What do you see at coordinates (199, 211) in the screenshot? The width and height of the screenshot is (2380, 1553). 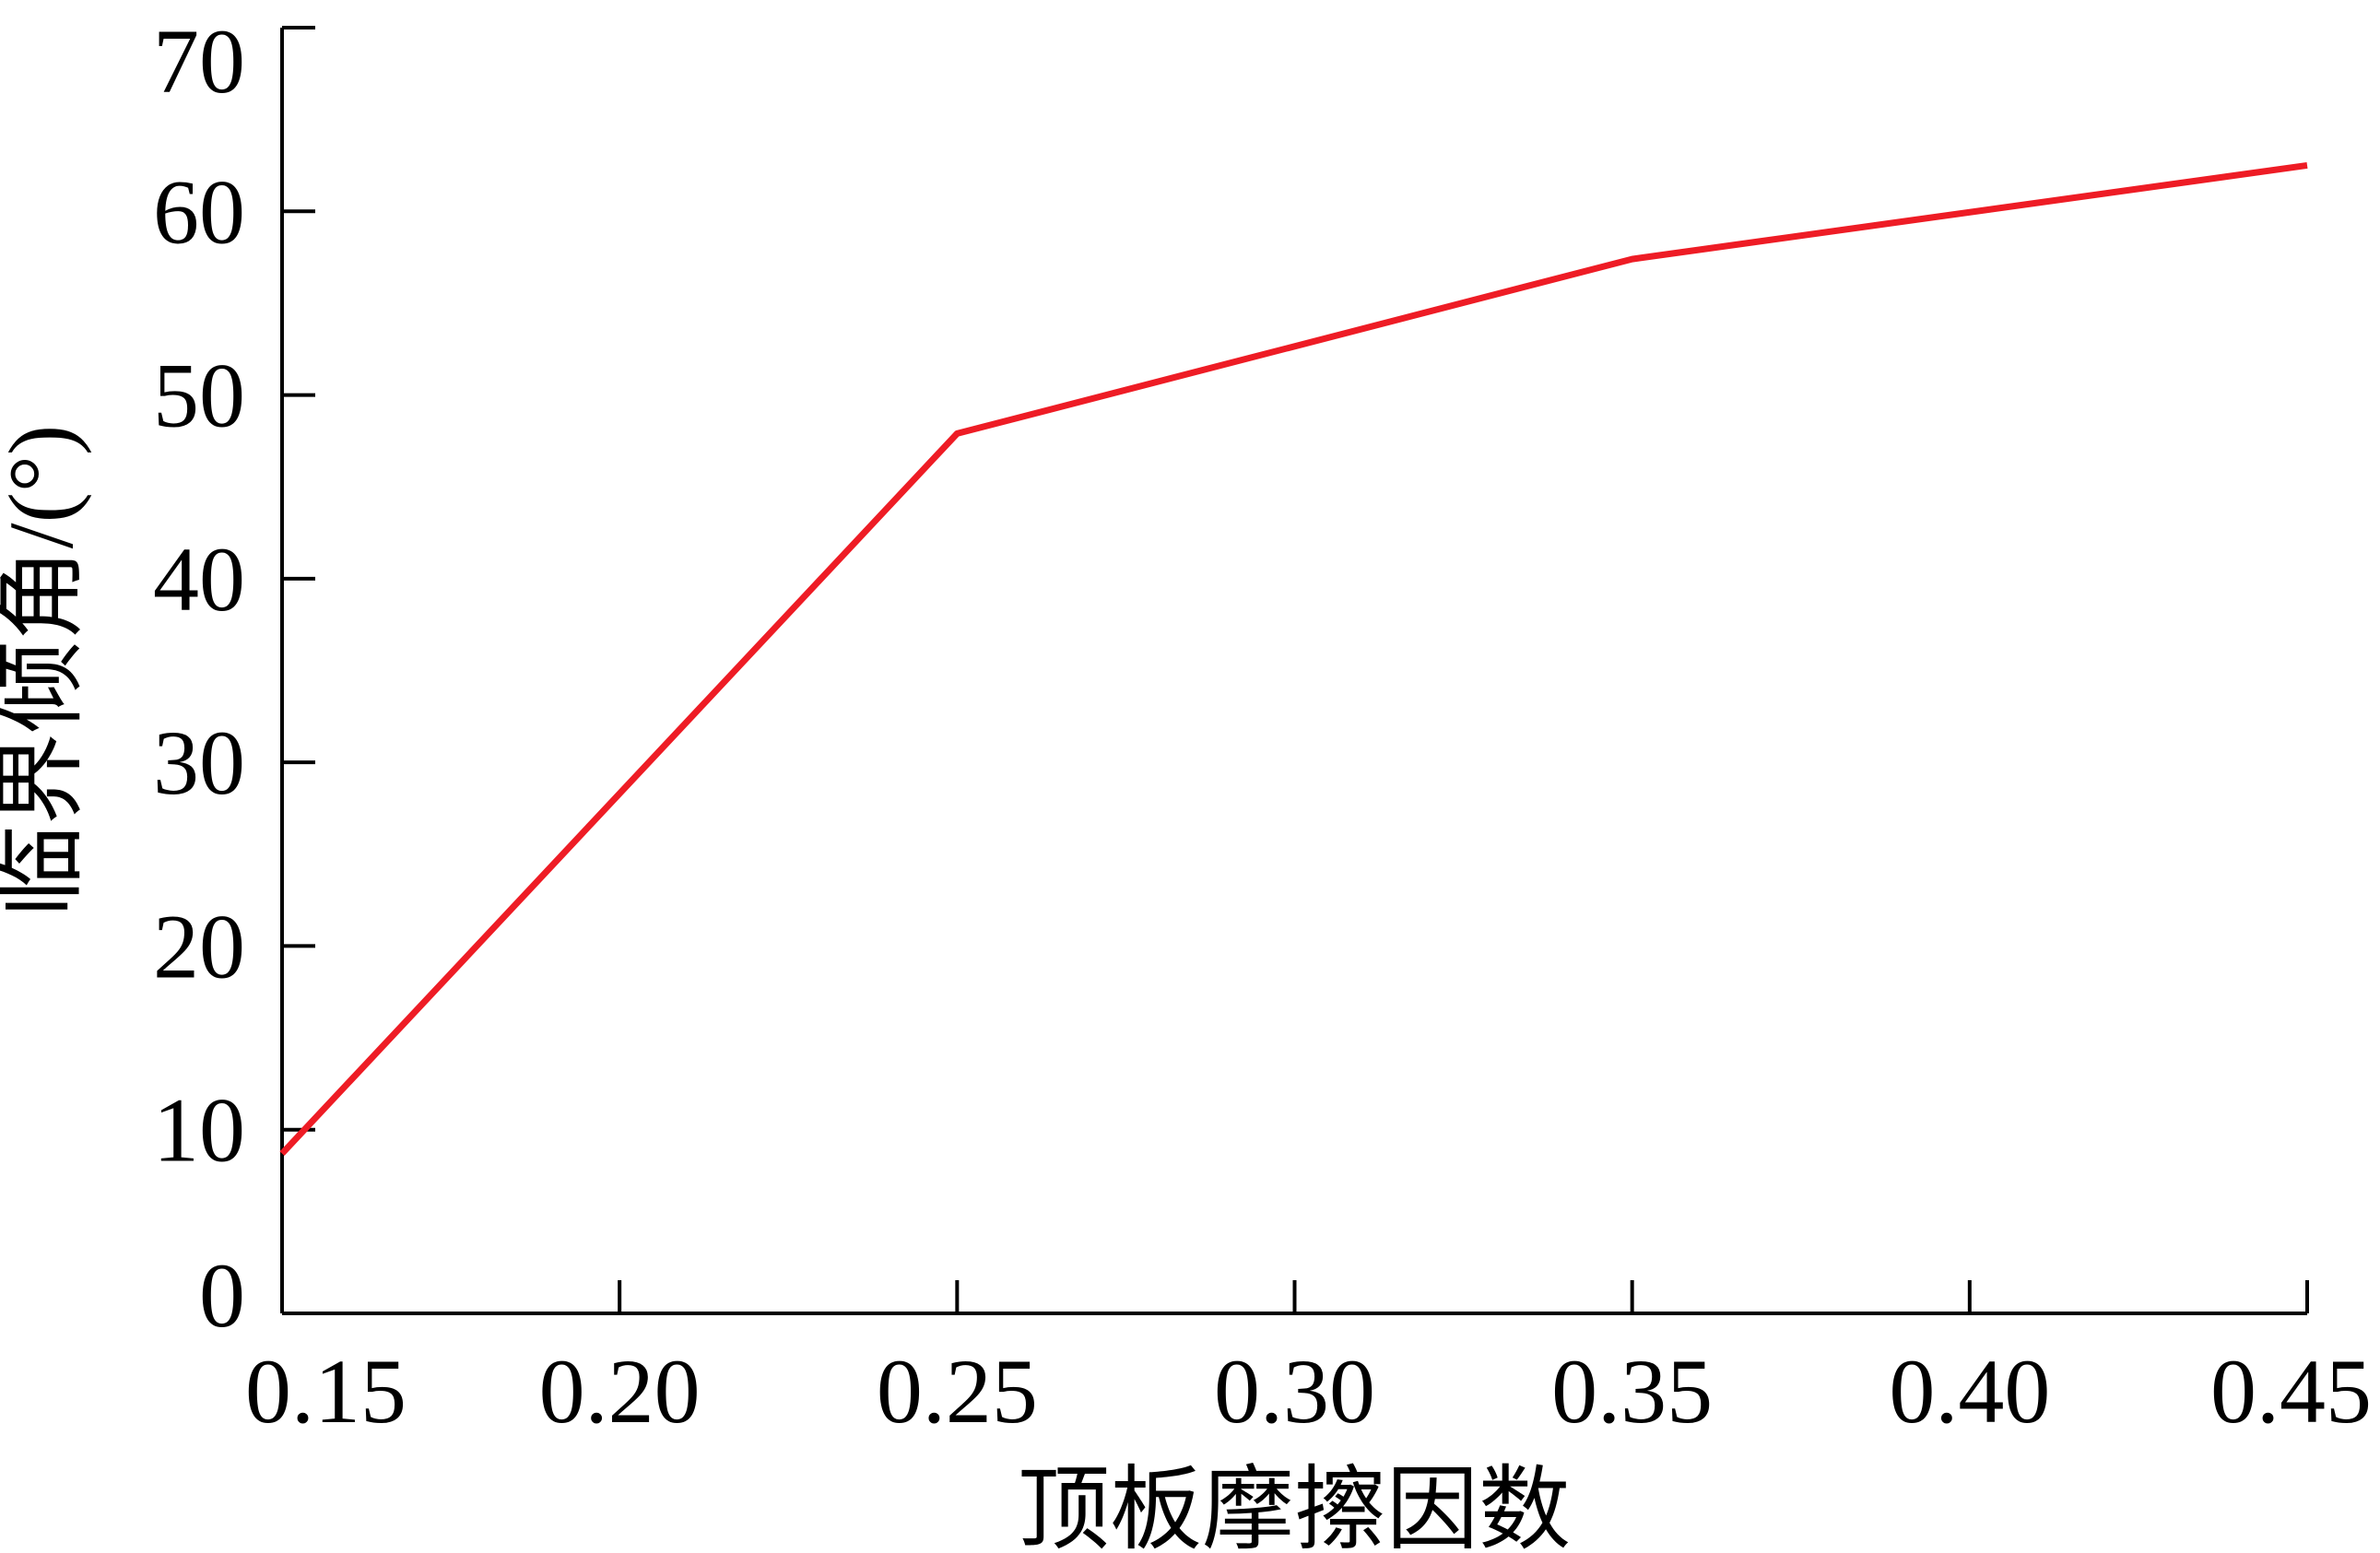 I see `y-tick-label: 60` at bounding box center [199, 211].